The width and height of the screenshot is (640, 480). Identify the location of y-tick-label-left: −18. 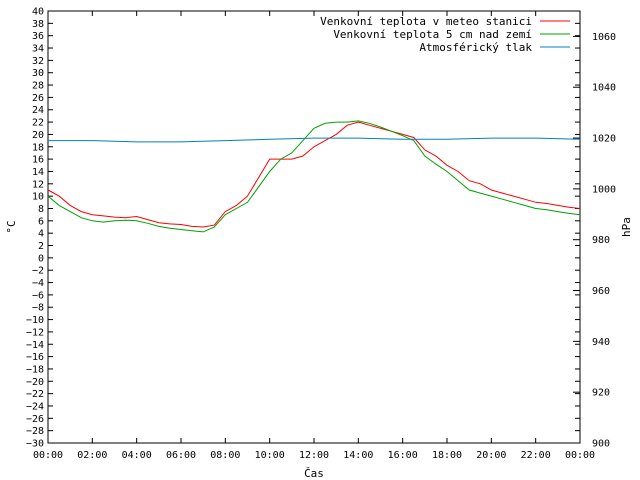
(35, 369).